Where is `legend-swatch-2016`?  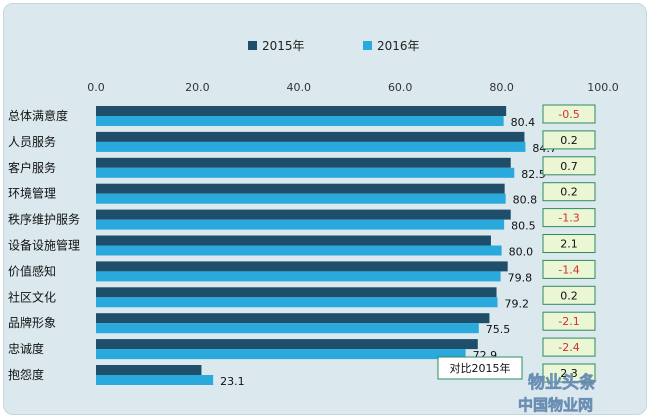 legend-swatch-2016 is located at coordinates (367, 45).